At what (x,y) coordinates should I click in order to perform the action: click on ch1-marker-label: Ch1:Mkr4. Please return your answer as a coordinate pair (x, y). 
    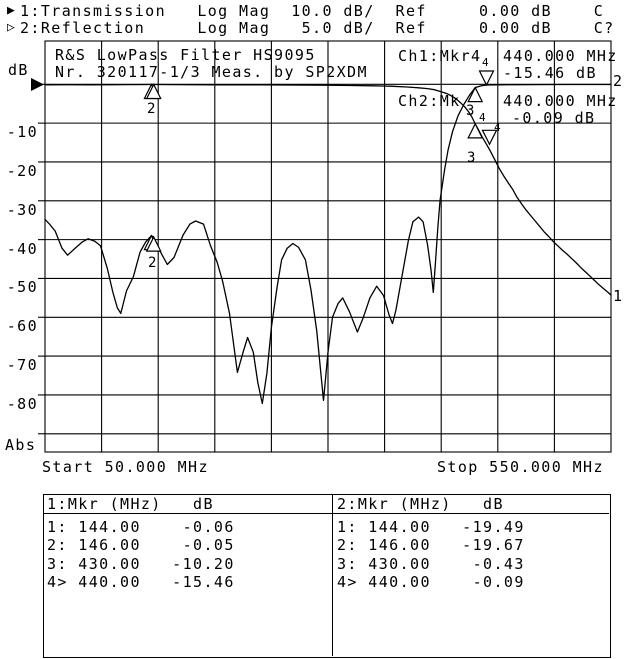
    Looking at the image, I should click on (440, 56).